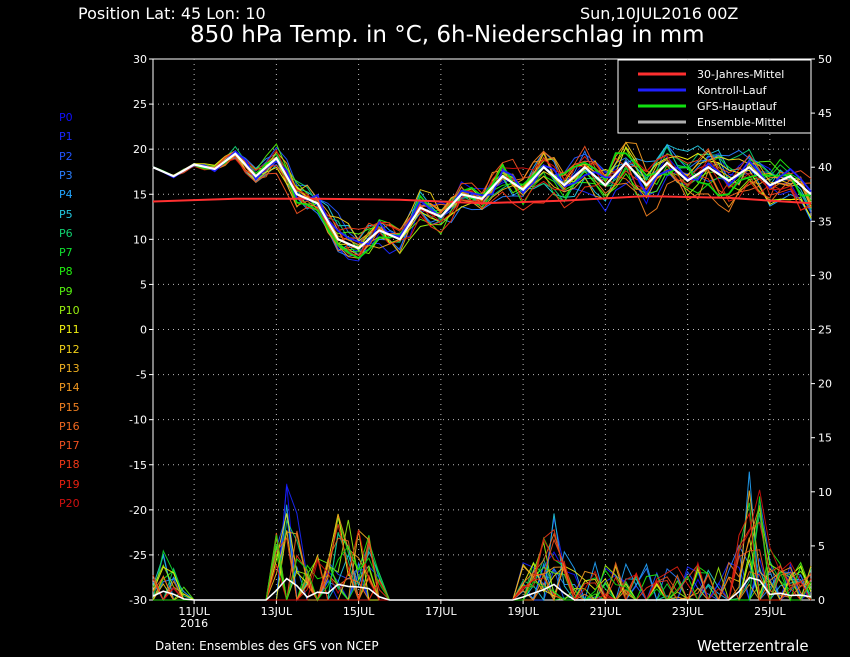 This screenshot has width=850, height=657. I want to click on y-right-tick-label: 0, so click(821, 600).